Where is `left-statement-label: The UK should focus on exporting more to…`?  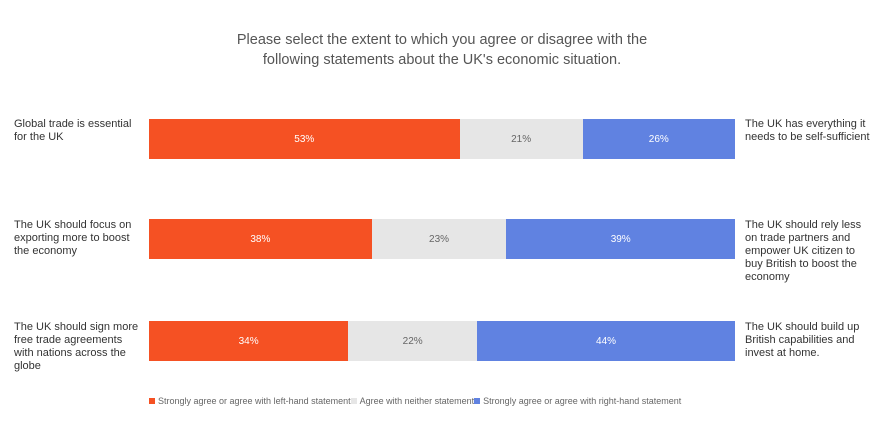
left-statement-label: The UK should focus on exporting more to… is located at coordinates (73, 238).